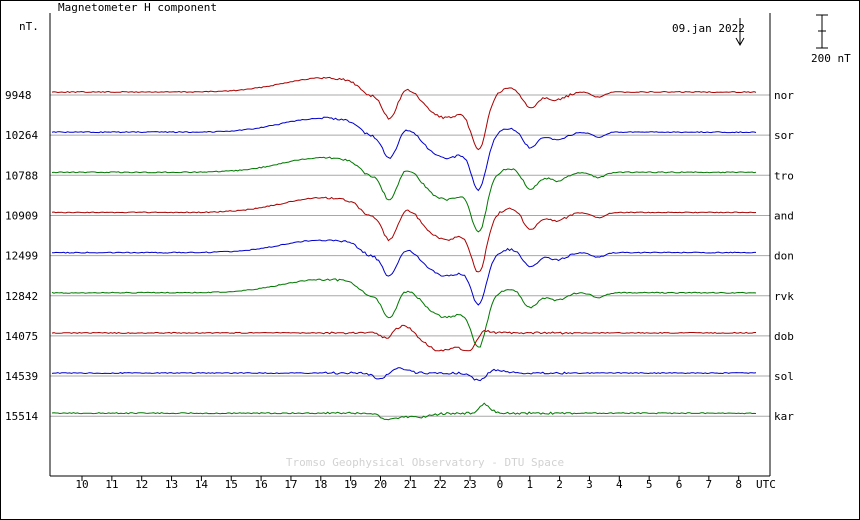 The height and width of the screenshot is (520, 860). I want to click on x-tick-label: 0, so click(500, 484).